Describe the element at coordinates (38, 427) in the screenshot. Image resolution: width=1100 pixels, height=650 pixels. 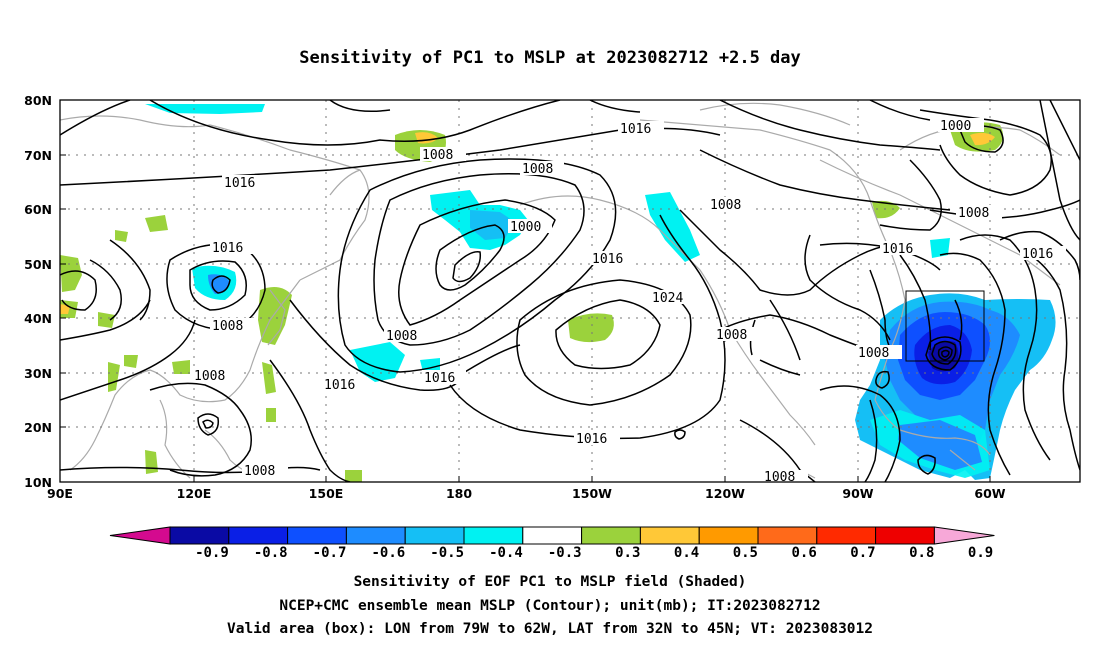
I see `lat-label: 20N` at that location.